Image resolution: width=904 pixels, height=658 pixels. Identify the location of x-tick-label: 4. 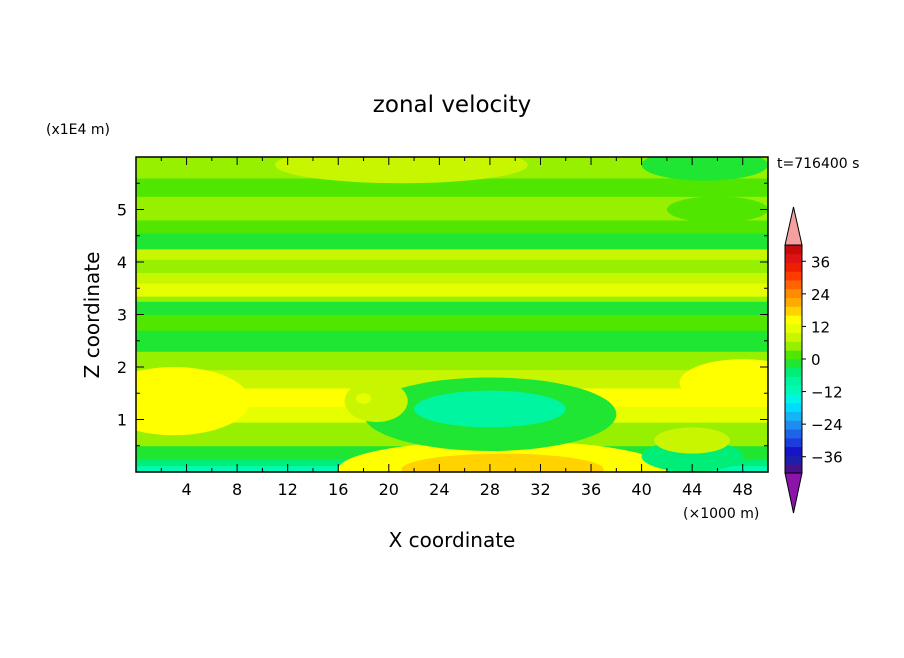
(186, 489).